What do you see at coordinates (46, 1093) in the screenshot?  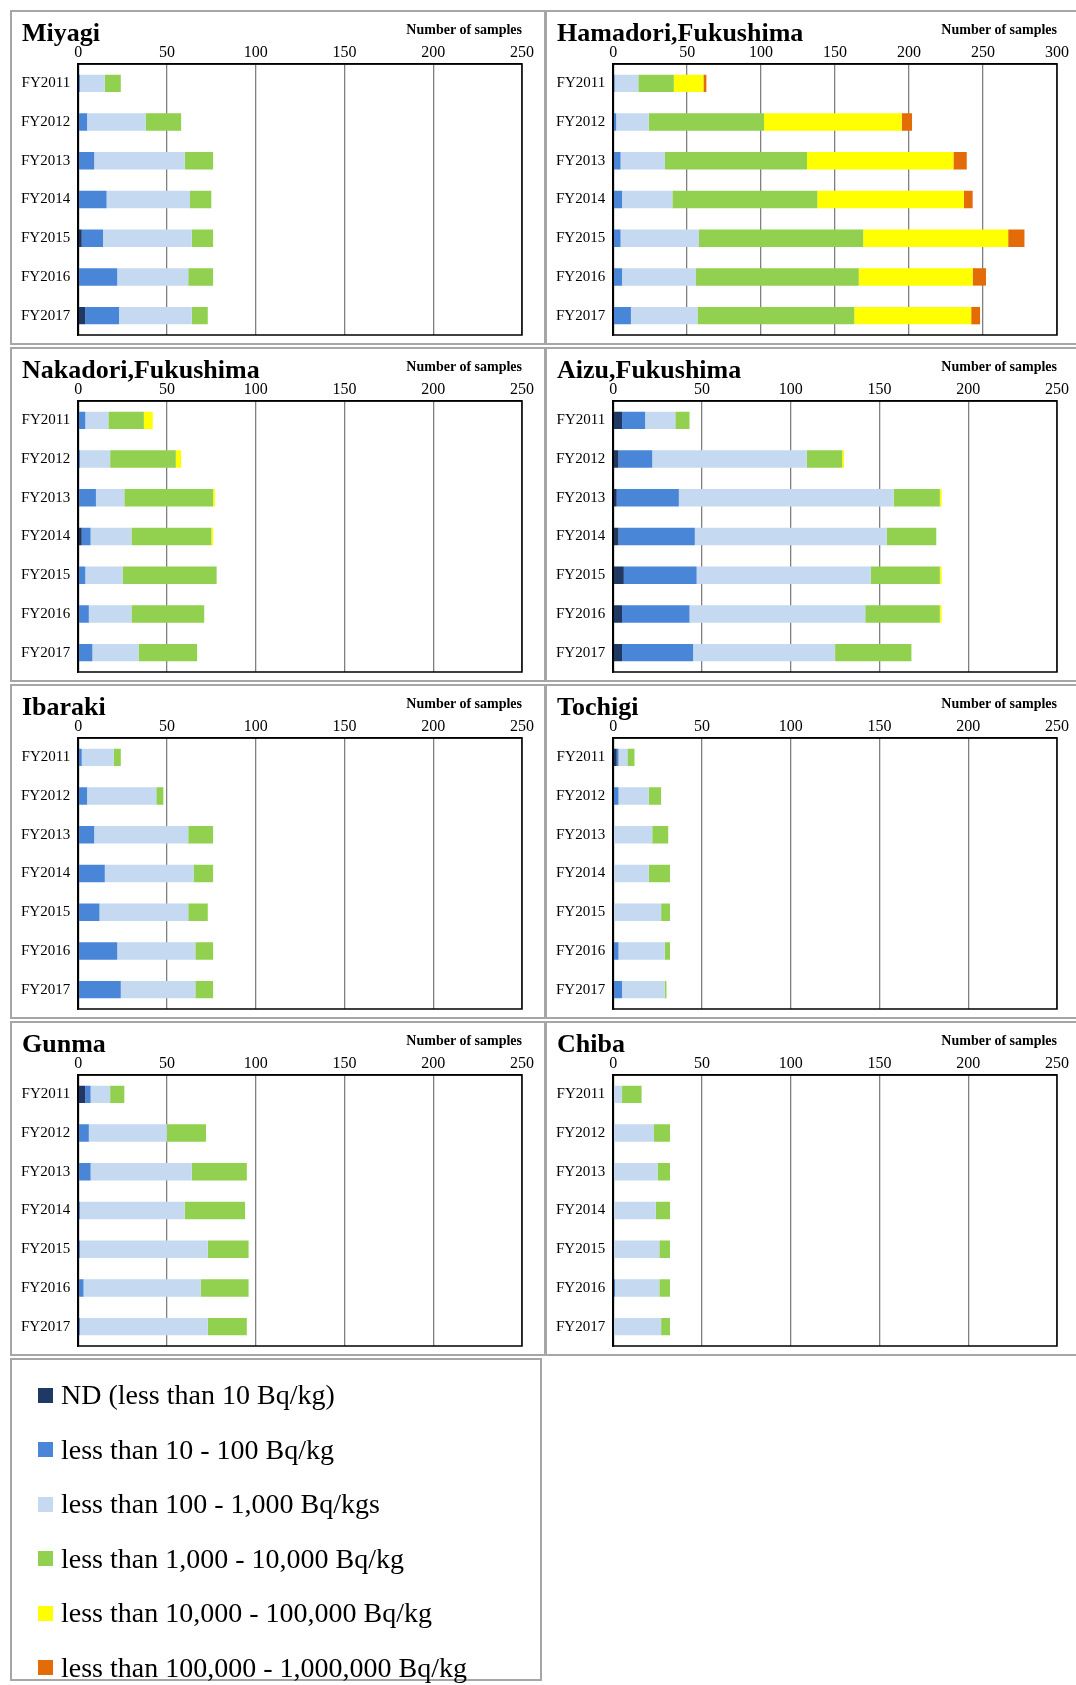 I see `y-tick-label: FY2011` at bounding box center [46, 1093].